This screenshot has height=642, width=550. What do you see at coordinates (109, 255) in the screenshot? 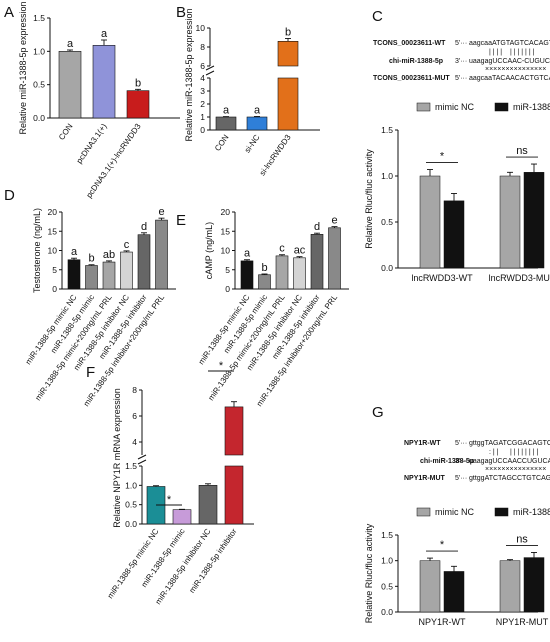
I see `significance-letter: ab` at bounding box center [109, 255].